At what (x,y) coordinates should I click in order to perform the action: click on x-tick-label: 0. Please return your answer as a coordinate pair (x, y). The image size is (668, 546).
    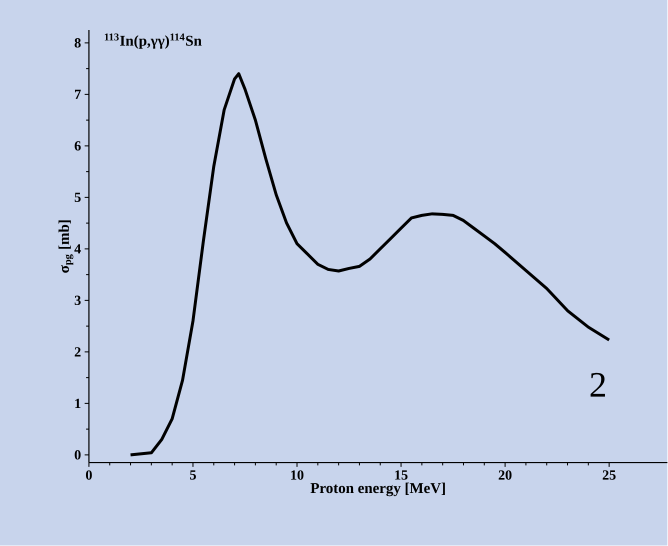
    Looking at the image, I should click on (89, 475).